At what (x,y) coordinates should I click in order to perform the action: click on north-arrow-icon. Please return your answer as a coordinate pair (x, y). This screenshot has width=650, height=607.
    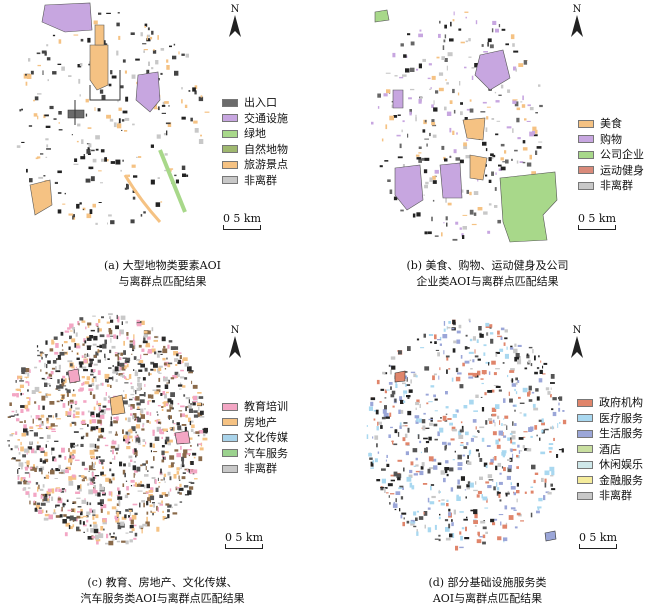
    Looking at the image, I should click on (235, 26).